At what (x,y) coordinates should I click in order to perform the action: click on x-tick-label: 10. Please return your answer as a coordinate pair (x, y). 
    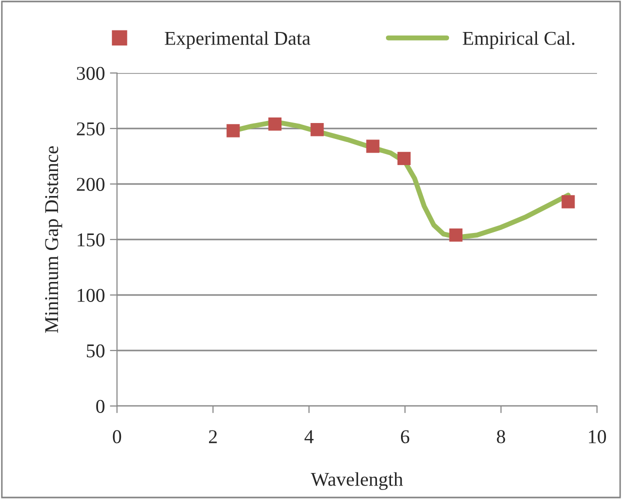
    Looking at the image, I should click on (597, 437).